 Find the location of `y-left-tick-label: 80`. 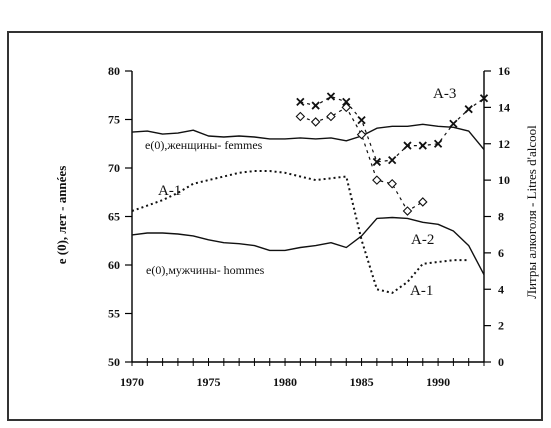

y-left-tick-label: 80 is located at coordinates (114, 71).